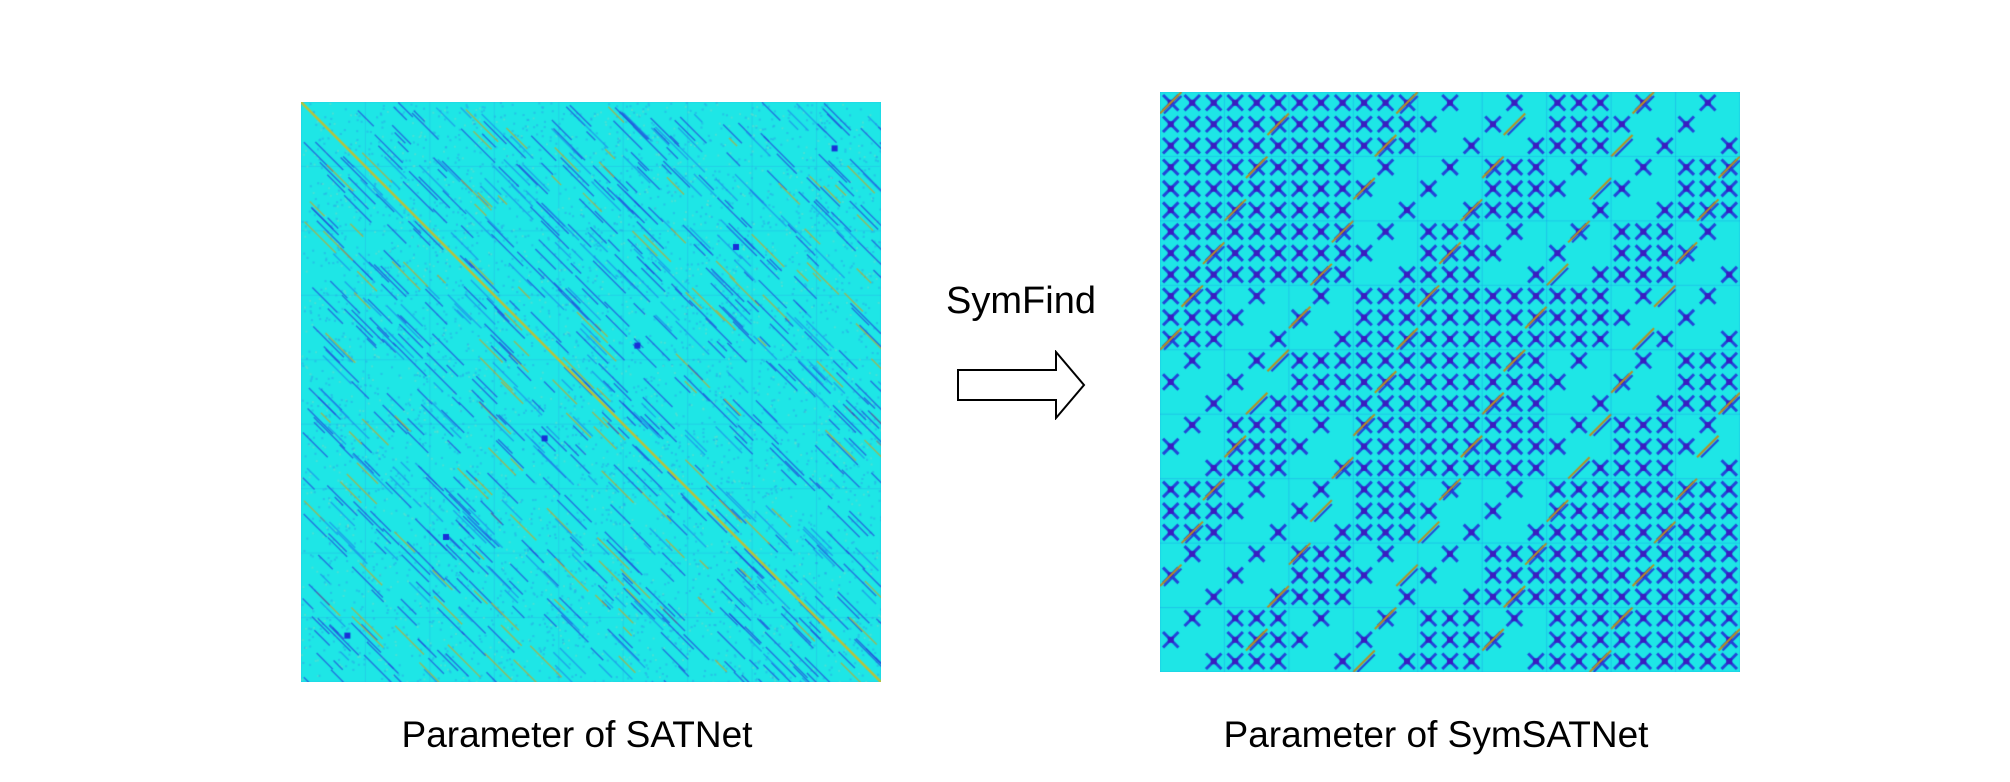  Describe the element at coordinates (1436, 734) in the screenshot. I see `symsatnet-caption: Parameter of SymSATNet` at that location.